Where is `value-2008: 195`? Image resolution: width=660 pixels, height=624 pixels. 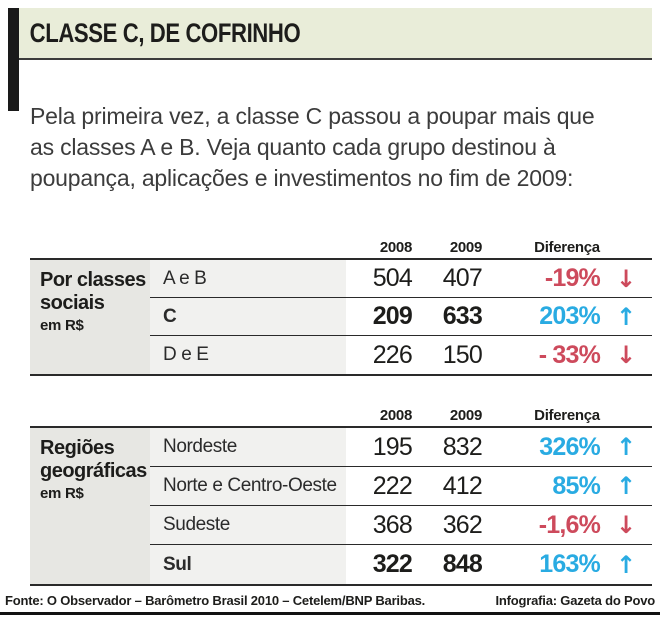
value-2008: 195 is located at coordinates (392, 446).